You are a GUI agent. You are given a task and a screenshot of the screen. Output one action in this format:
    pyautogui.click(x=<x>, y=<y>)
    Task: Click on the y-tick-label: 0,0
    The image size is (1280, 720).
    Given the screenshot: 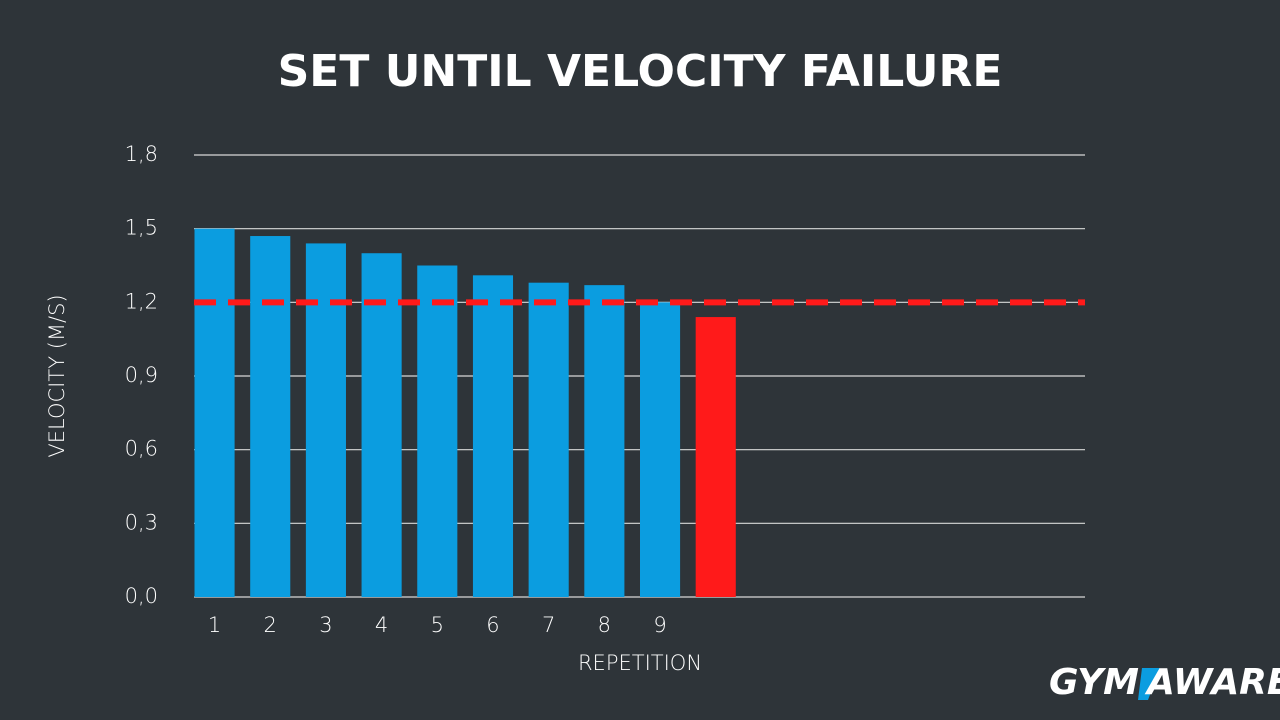 What is the action you would take?
    pyautogui.click(x=141, y=596)
    